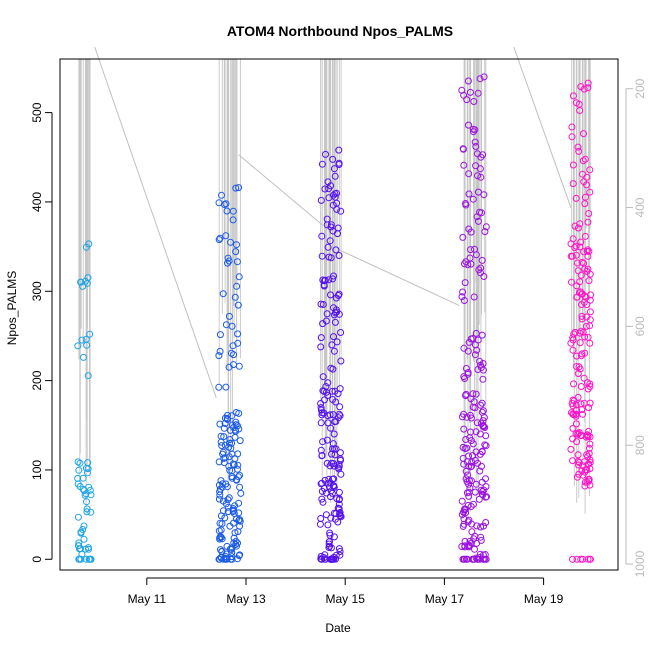 The height and width of the screenshot is (650, 650). What do you see at coordinates (246, 599) in the screenshot?
I see `x-tick-label: May 13` at bounding box center [246, 599].